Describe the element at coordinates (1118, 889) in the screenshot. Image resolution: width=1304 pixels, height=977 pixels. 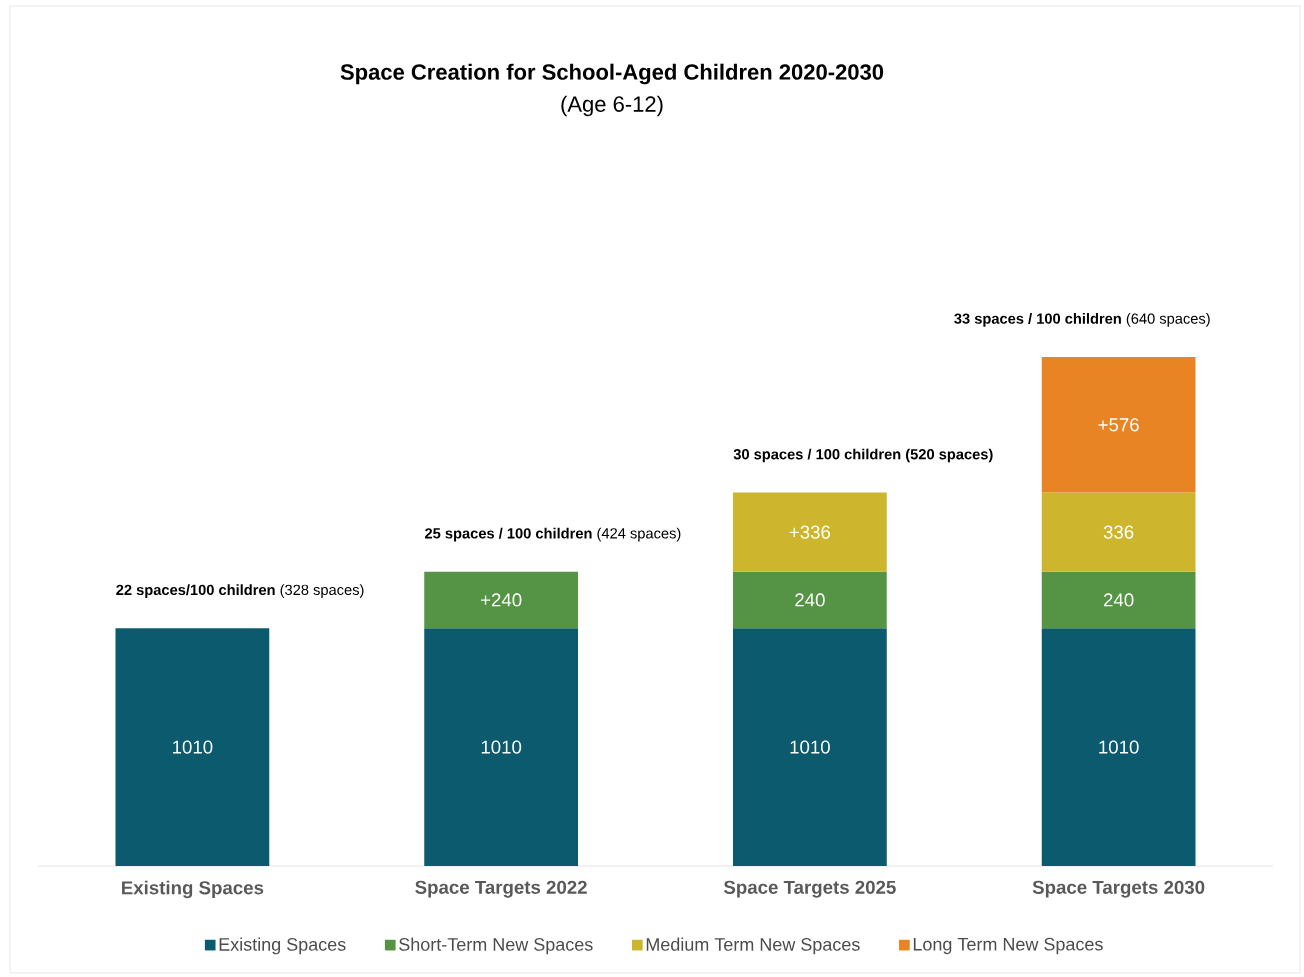
I see `x-tick-label: Space Targets 2030` at that location.